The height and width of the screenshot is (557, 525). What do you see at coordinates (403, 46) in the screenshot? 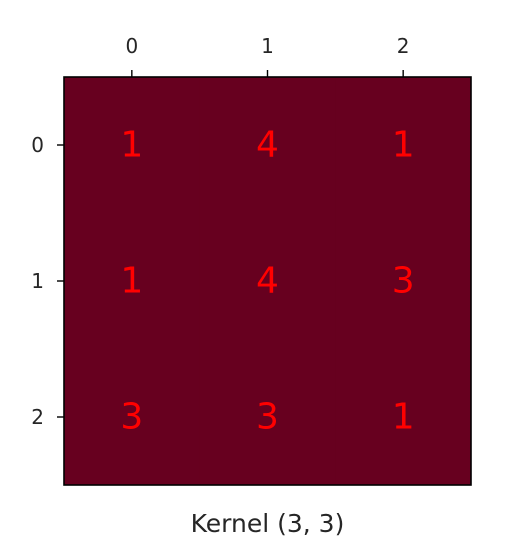
I see `x-tick-label-2: 2` at bounding box center [403, 46].